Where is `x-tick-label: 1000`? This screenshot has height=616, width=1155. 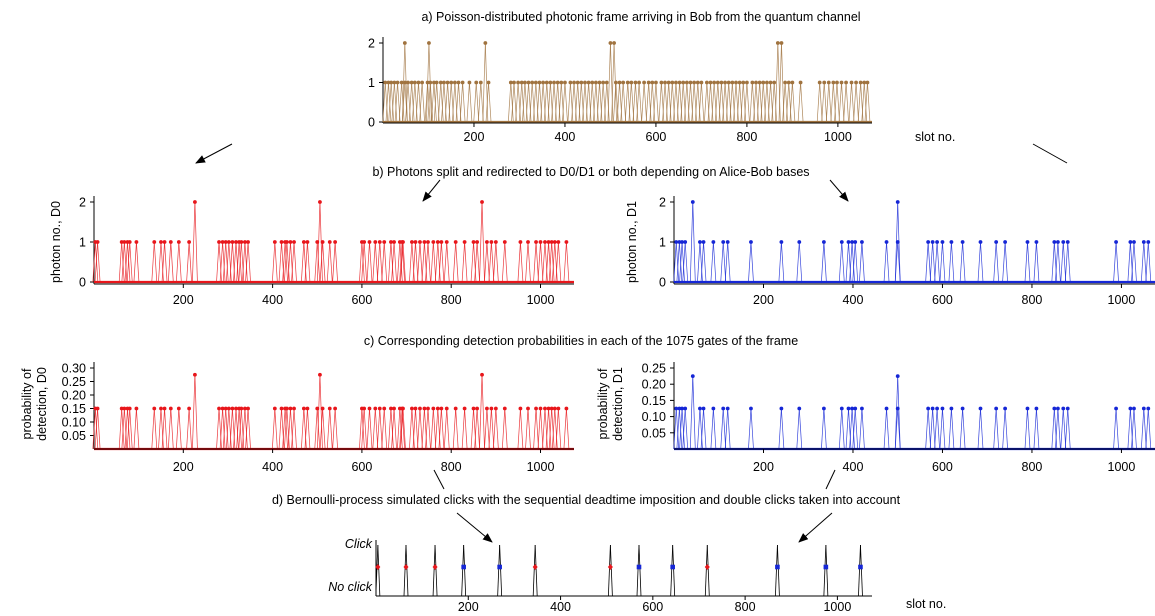
x-tick-label: 1000 is located at coordinates (541, 467).